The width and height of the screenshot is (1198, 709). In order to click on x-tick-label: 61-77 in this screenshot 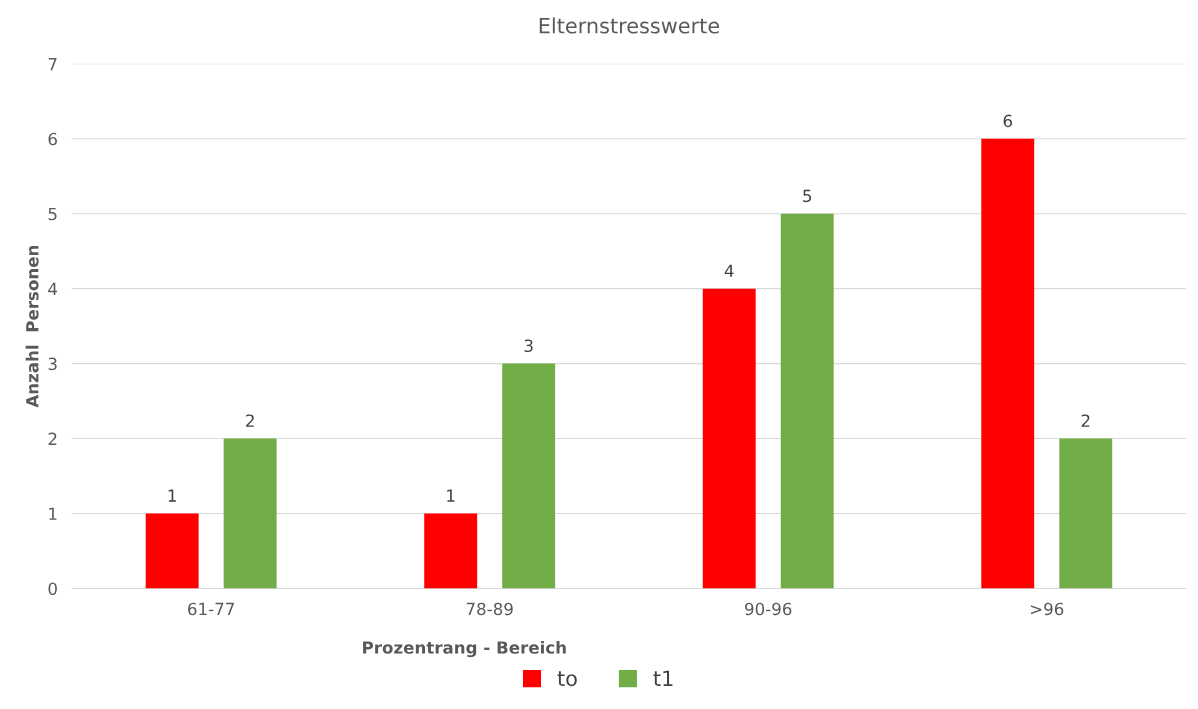, I will do `click(211, 609)`.